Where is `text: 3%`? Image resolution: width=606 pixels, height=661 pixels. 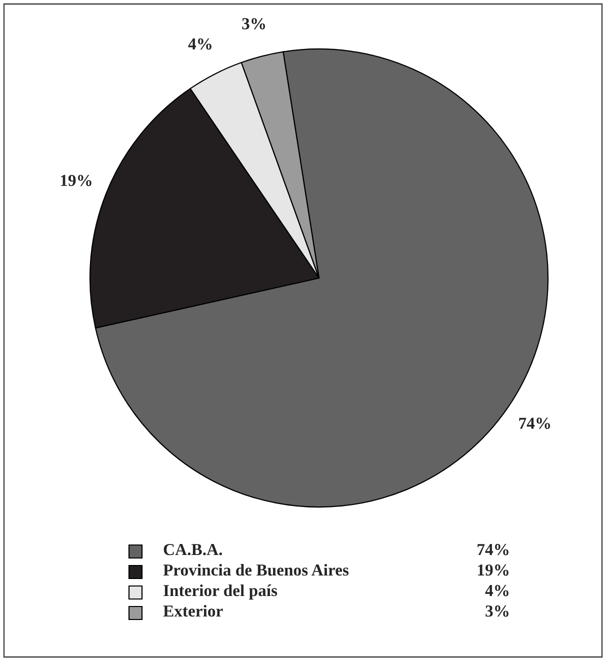
text: 3% is located at coordinates (497, 611).